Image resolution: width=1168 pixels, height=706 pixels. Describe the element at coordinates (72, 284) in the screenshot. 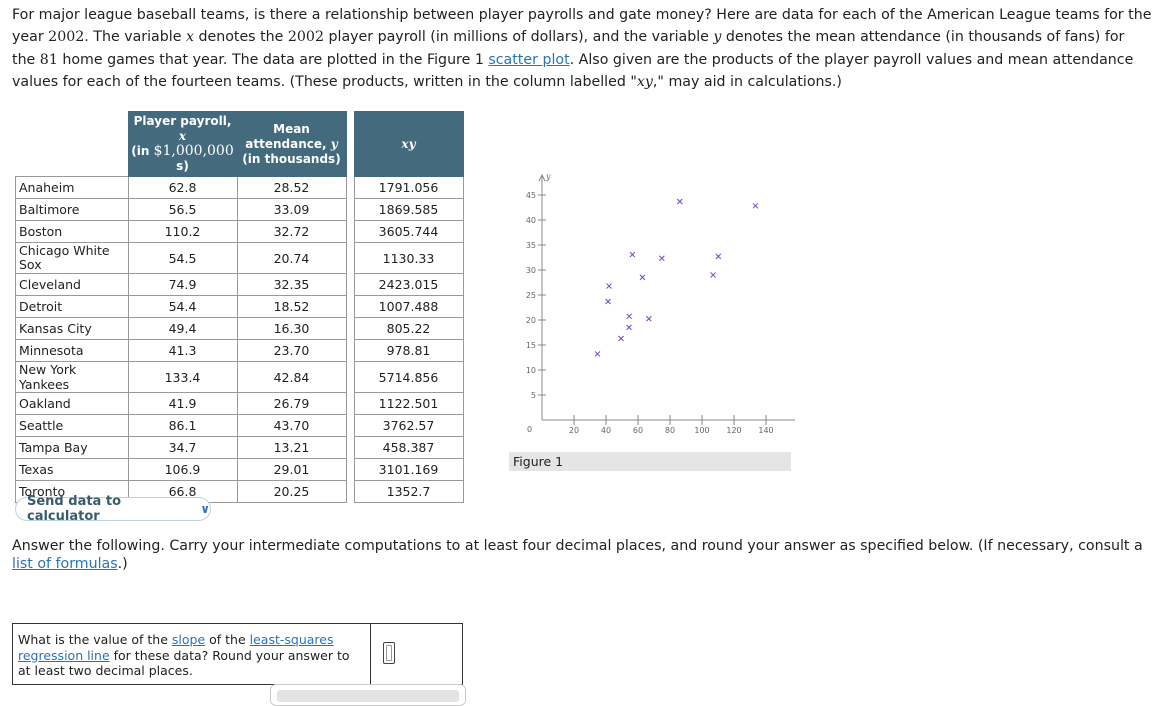

I see `team-cell: Cleveland` at that location.